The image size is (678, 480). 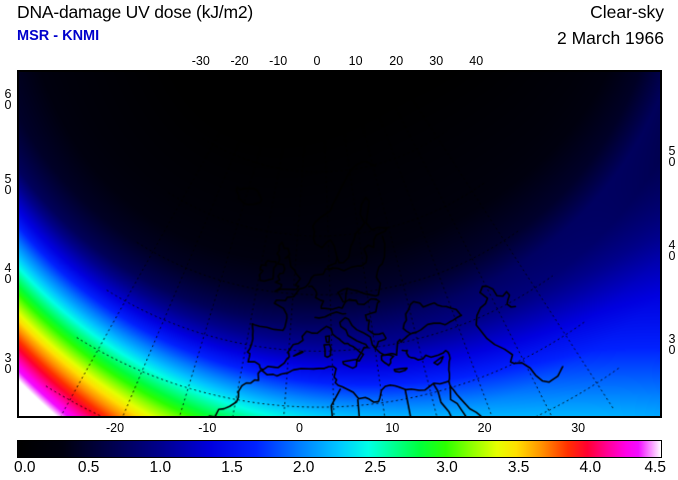 I want to click on tick-top-20: 20, so click(x=396, y=61).